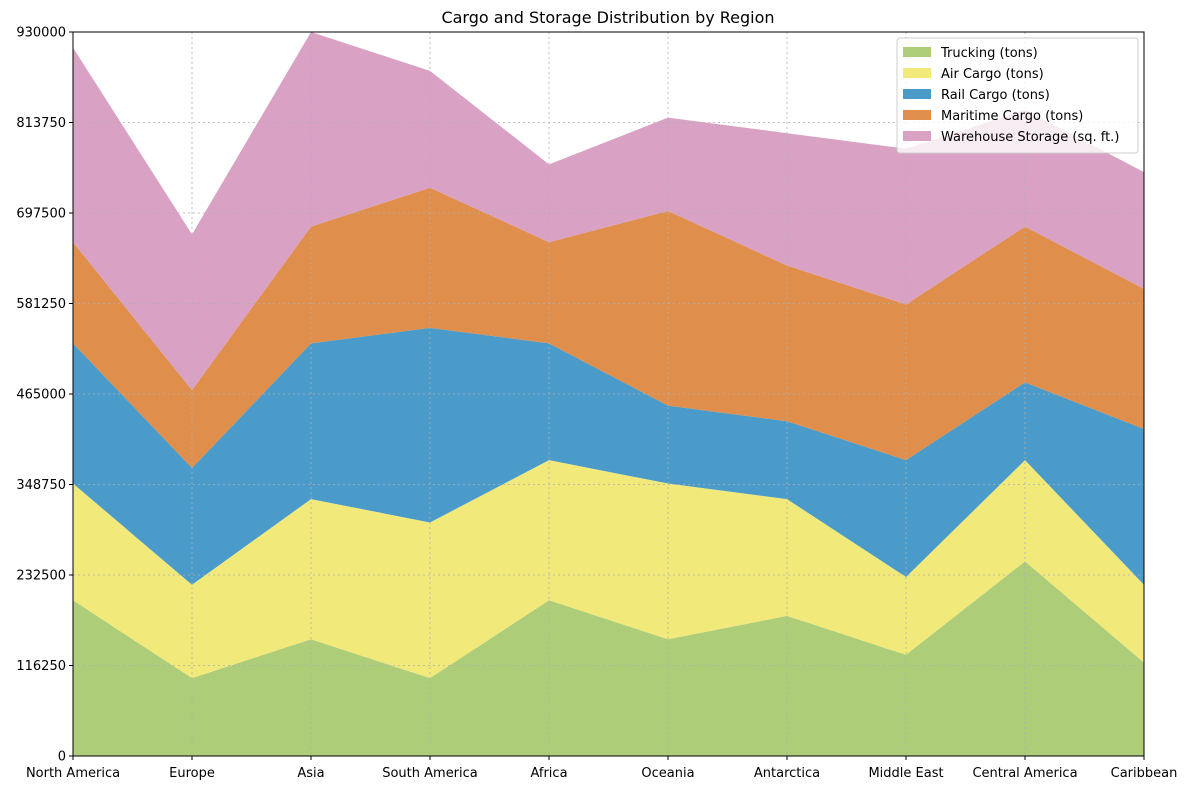 This screenshot has width=1189, height=790. I want to click on legend-label: Rail Cargo (tons), so click(995, 95).